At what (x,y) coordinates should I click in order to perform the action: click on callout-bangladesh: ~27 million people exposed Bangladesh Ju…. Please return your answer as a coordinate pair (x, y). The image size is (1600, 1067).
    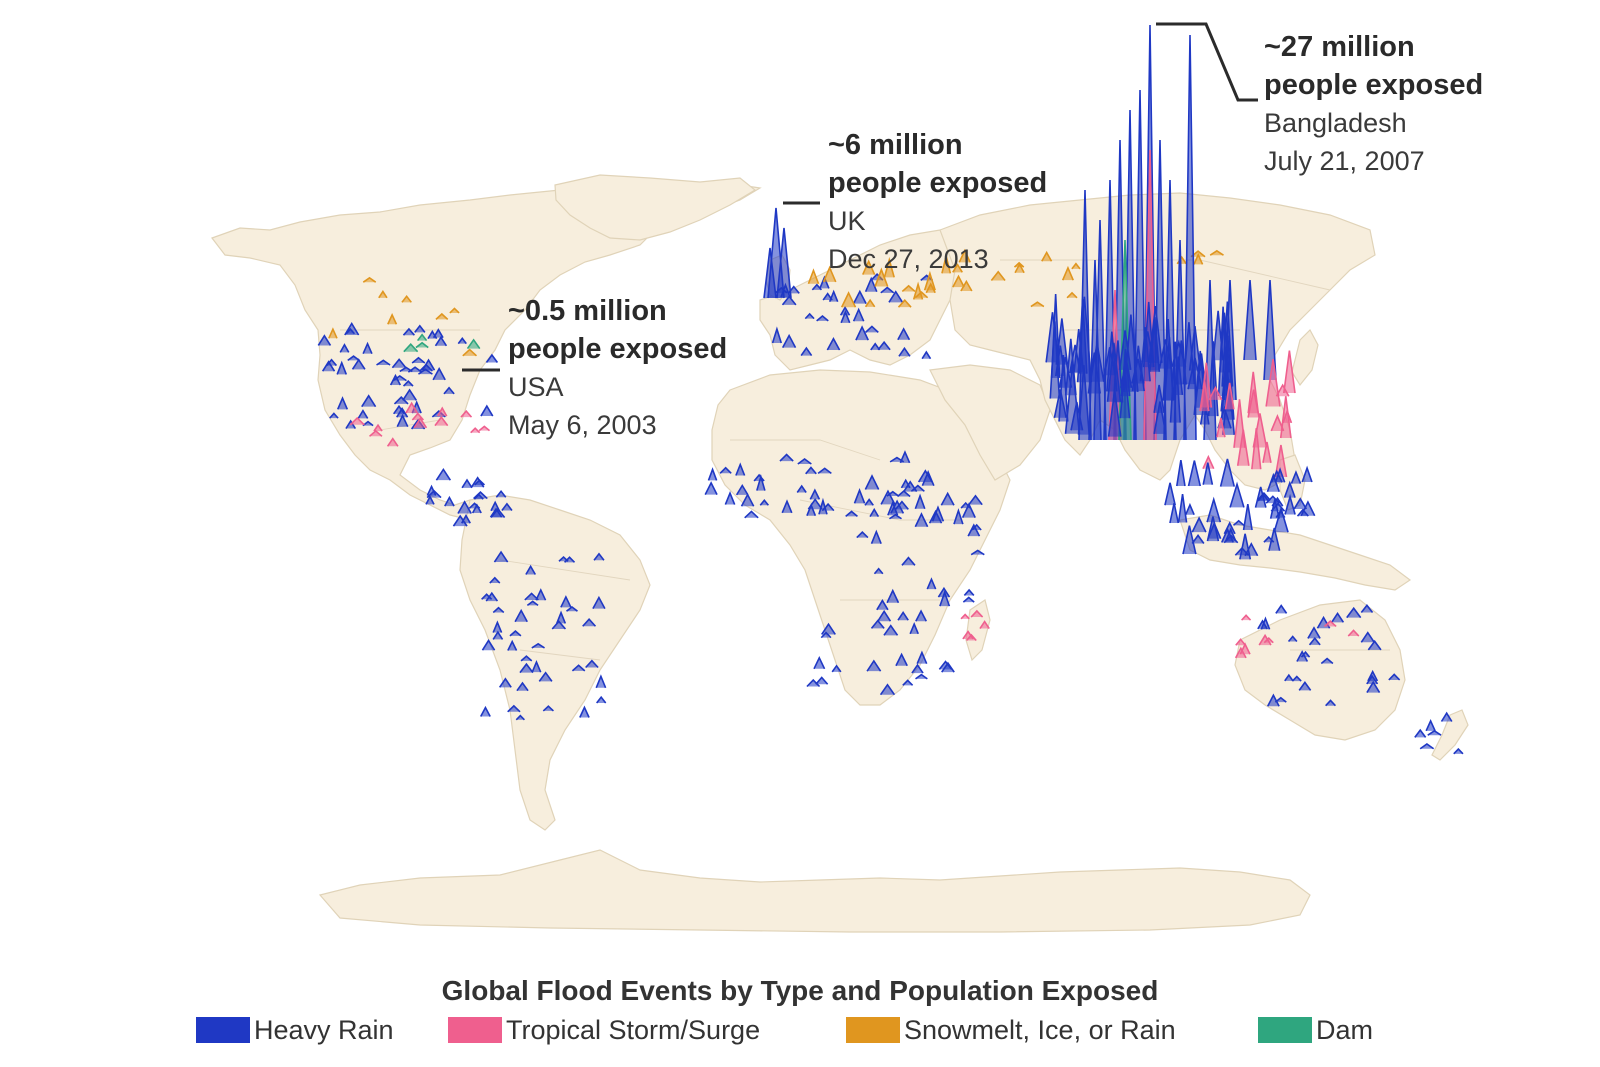
    Looking at the image, I should click on (1373, 104).